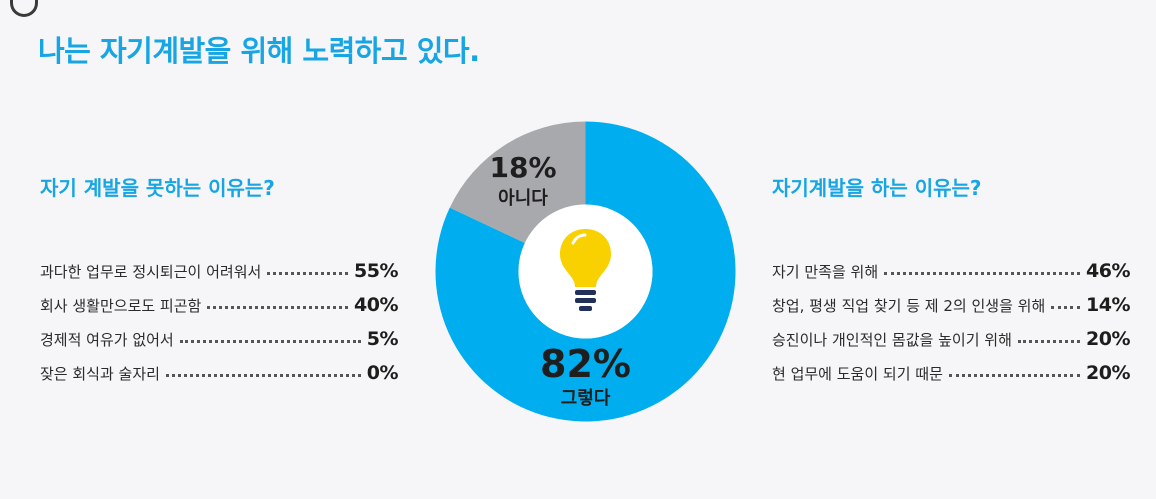 This screenshot has width=1156, height=499. I want to click on reason-row: 창업, 평생 직업 찾기 등 제 2의 인생을 위해 14%, so click(951, 299).